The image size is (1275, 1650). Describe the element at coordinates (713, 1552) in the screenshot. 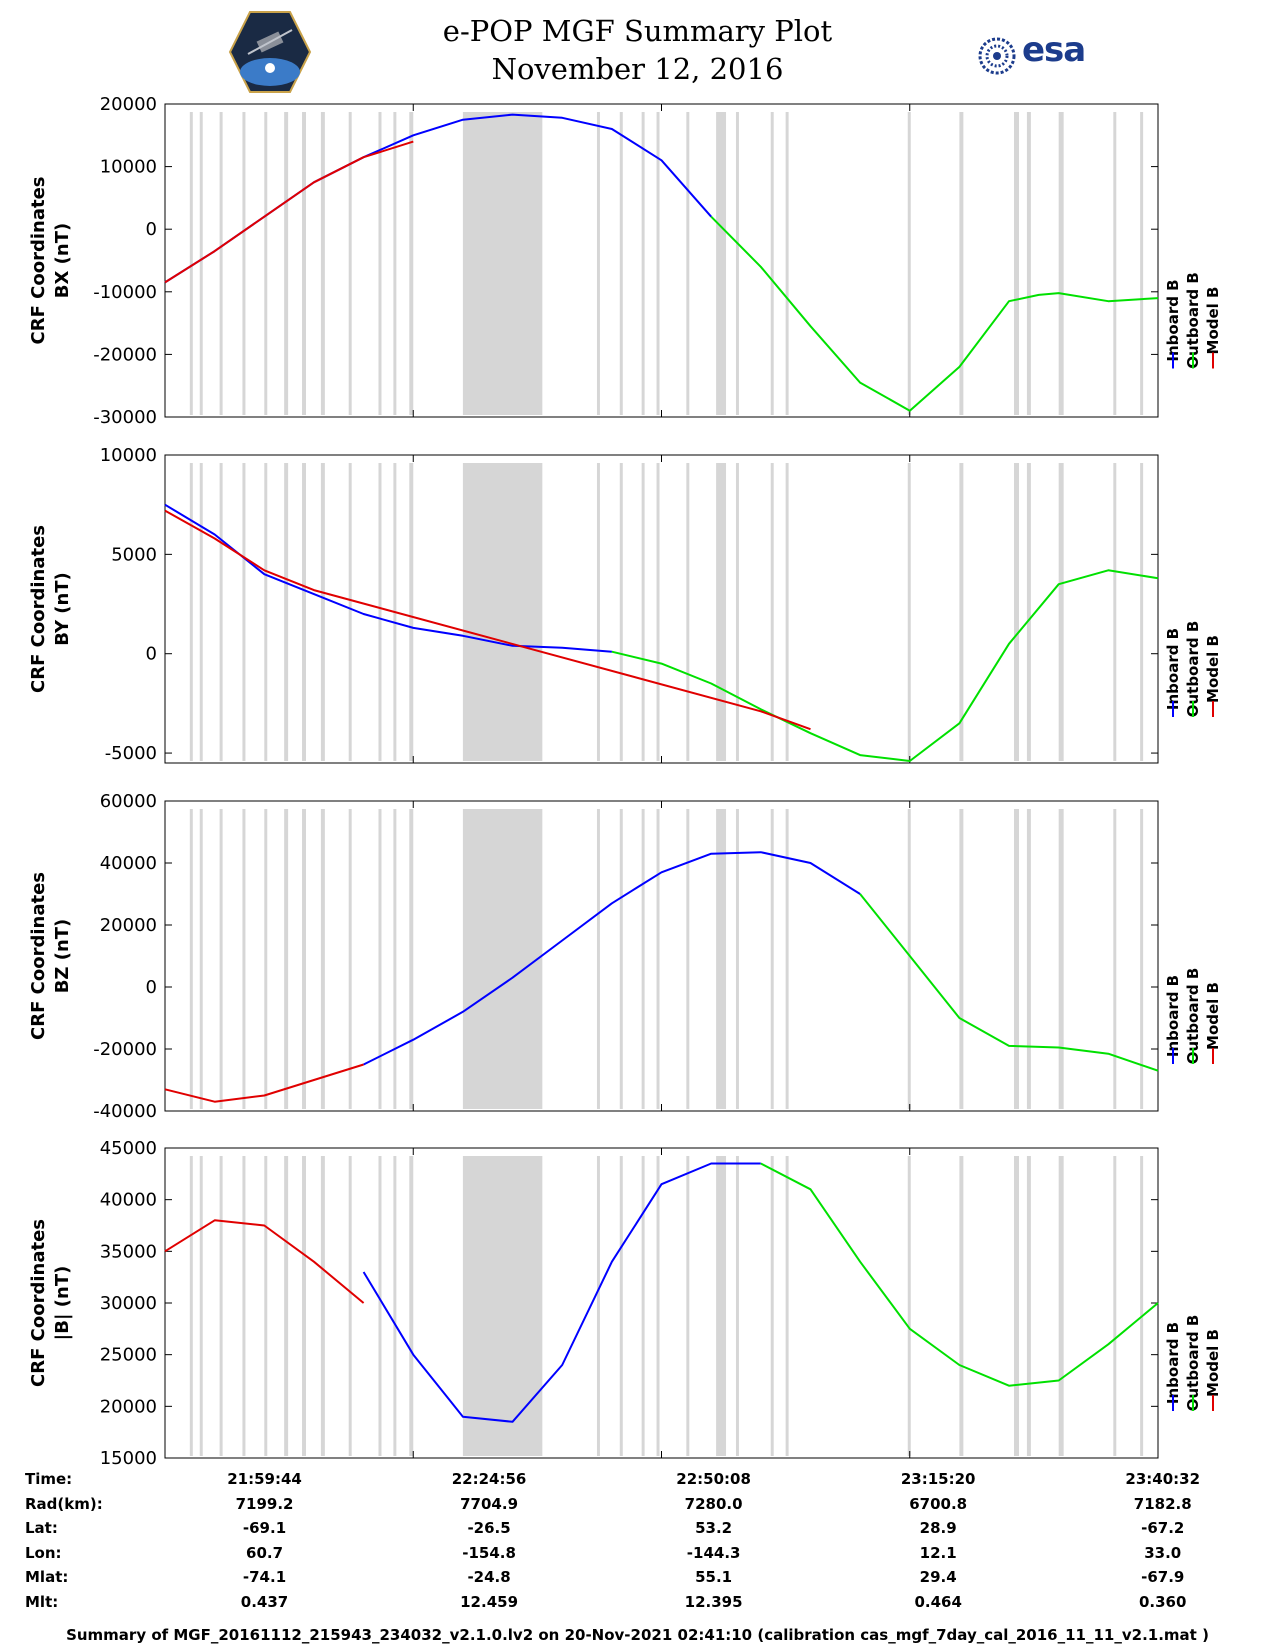

I see `info-value: -144.3` at that location.